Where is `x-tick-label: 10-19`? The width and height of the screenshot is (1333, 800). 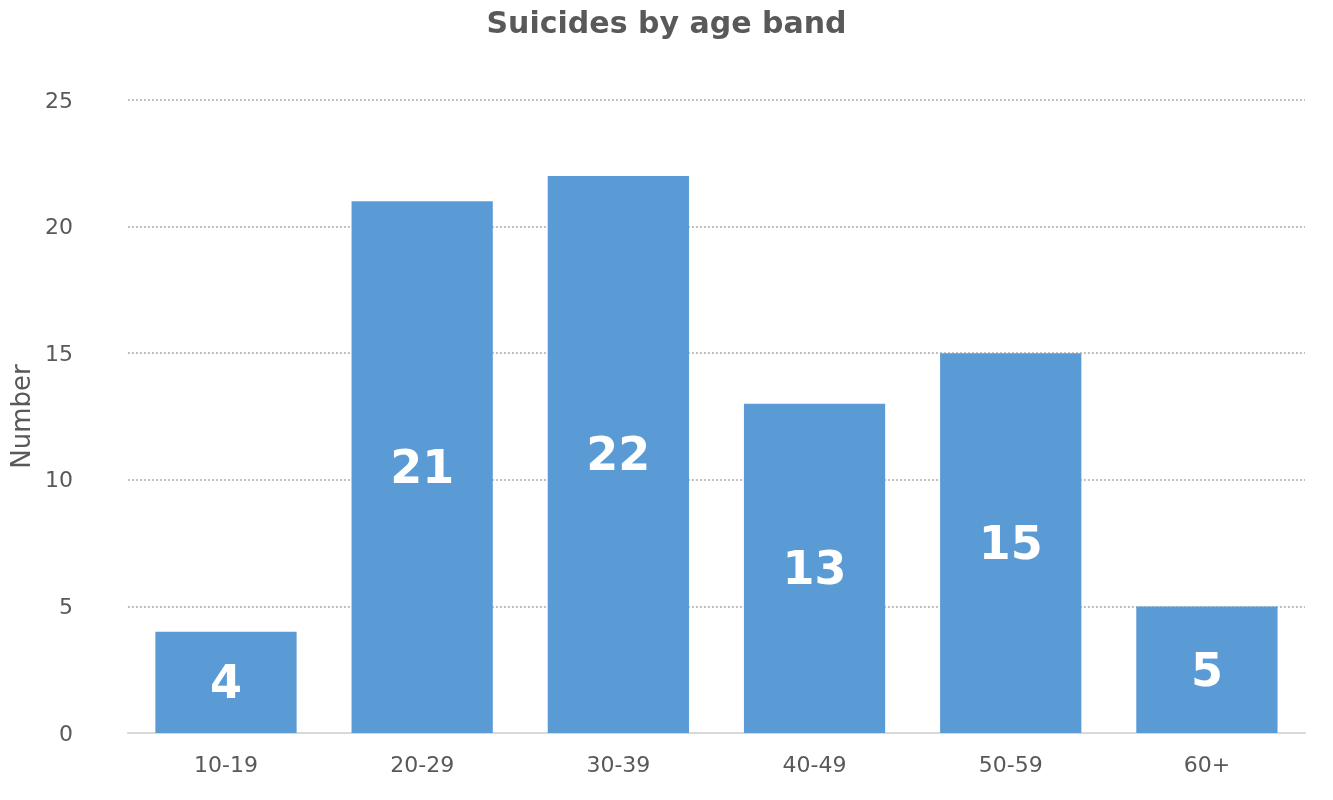
x-tick-label: 10-19 is located at coordinates (226, 764).